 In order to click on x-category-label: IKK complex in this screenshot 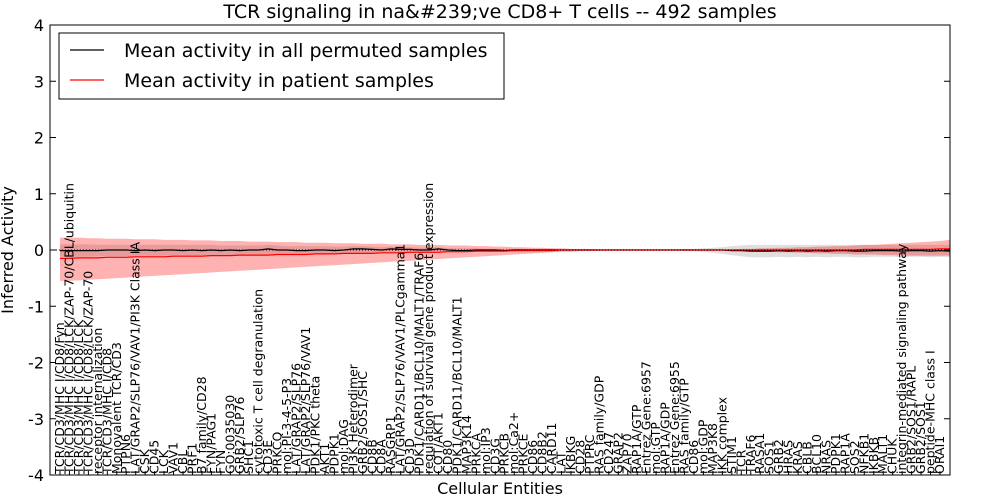, I will do `click(721, 435)`.